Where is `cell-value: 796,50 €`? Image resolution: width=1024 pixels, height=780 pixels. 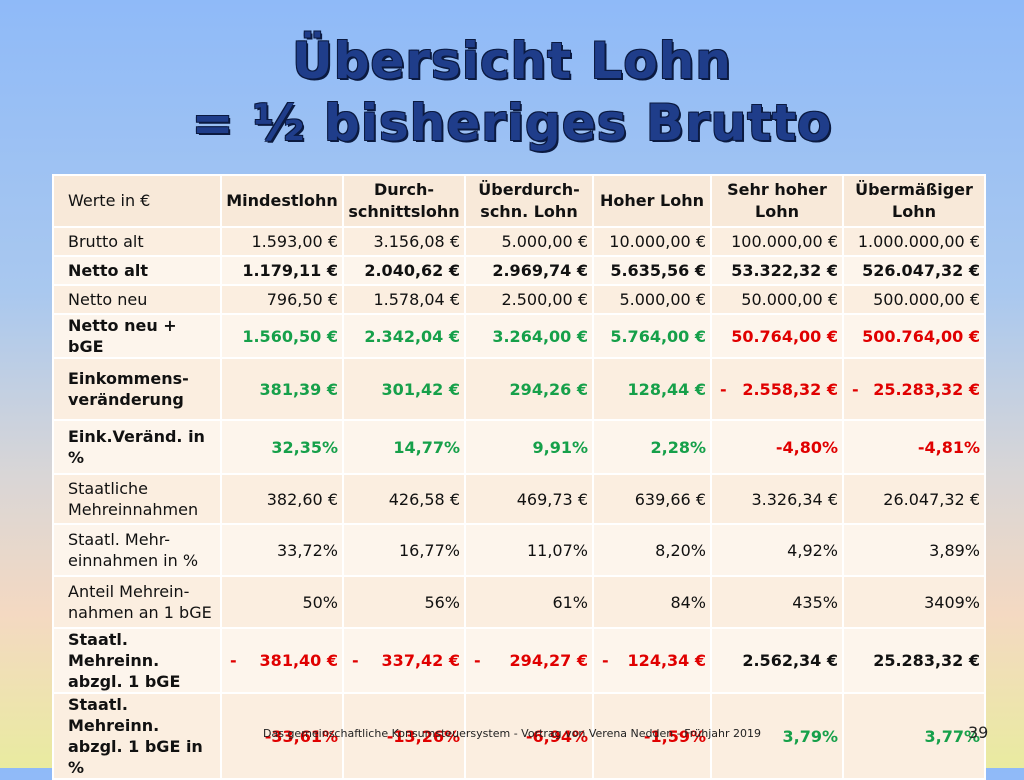 cell-value: 796,50 € is located at coordinates (302, 299).